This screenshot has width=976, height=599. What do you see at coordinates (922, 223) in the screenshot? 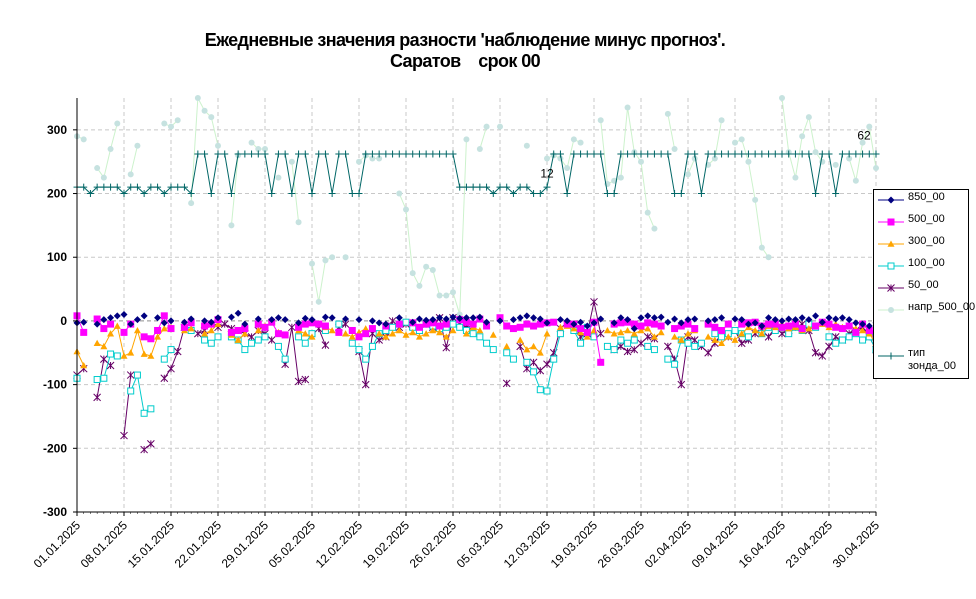
I see `legend-item: 500_00` at bounding box center [922, 223].